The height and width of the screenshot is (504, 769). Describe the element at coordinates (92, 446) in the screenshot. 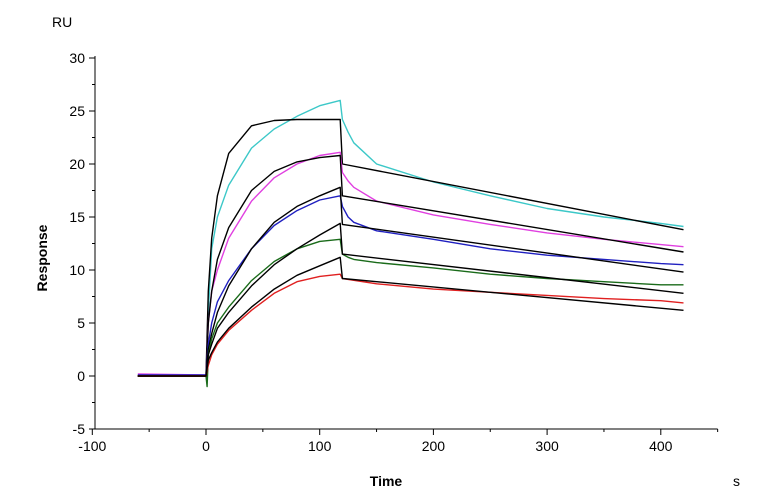

I see `x-tick-label: -100` at that location.